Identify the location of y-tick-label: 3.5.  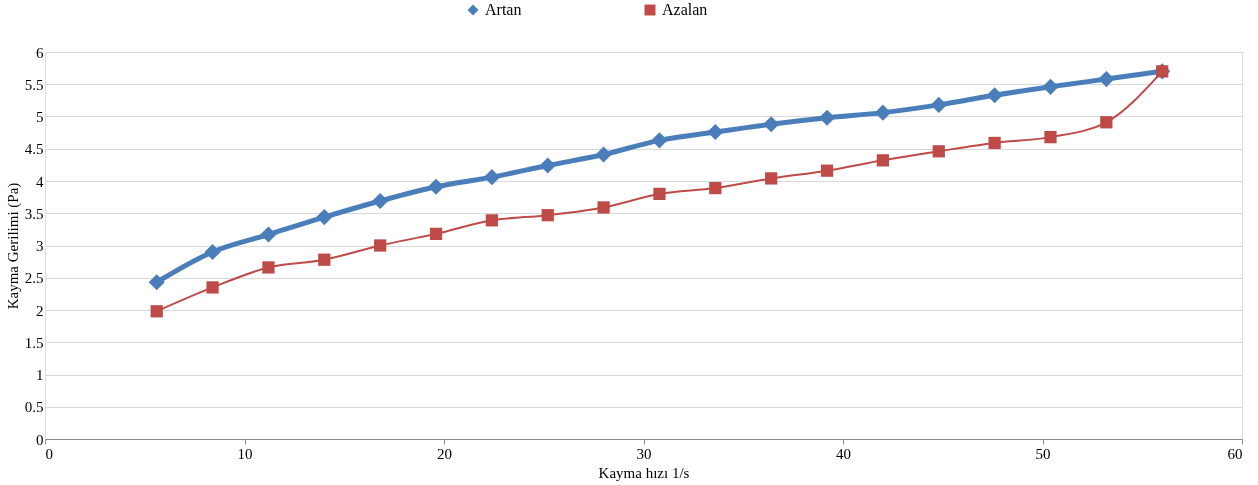
(34, 213).